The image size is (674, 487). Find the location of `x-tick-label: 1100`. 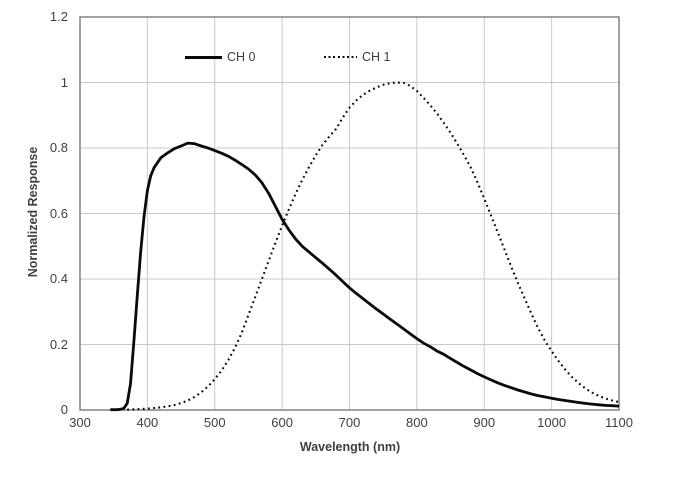

x-tick-label: 1100 is located at coordinates (619, 422).